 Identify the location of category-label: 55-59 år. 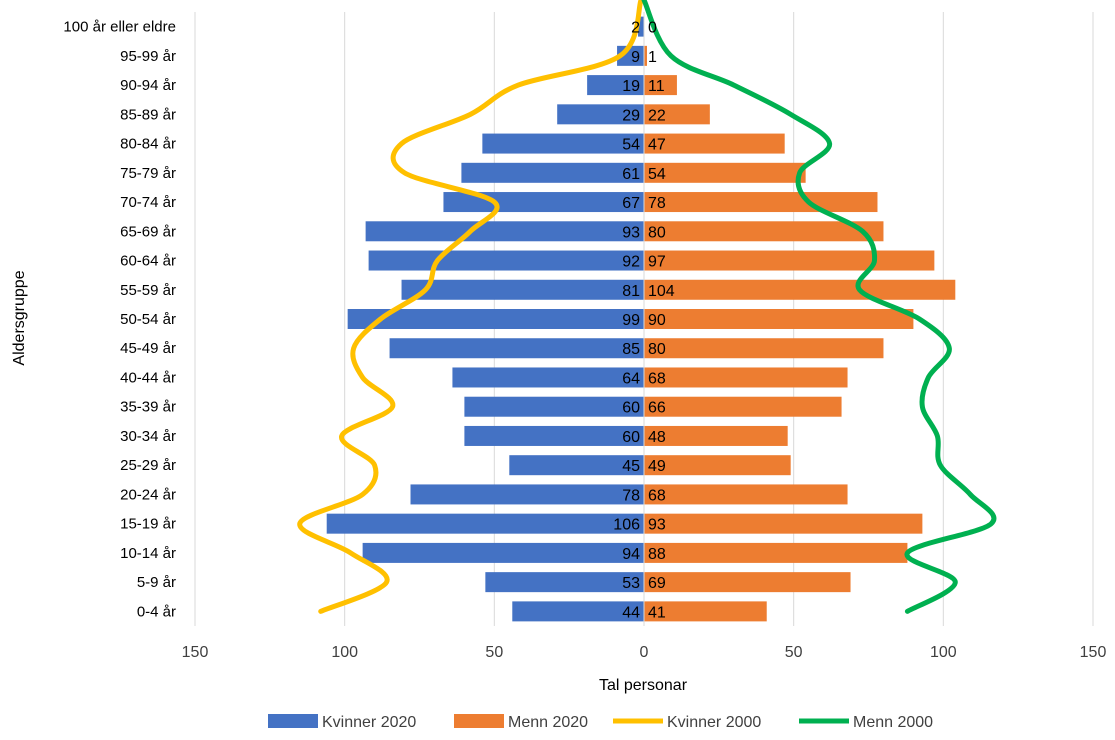
(148, 290).